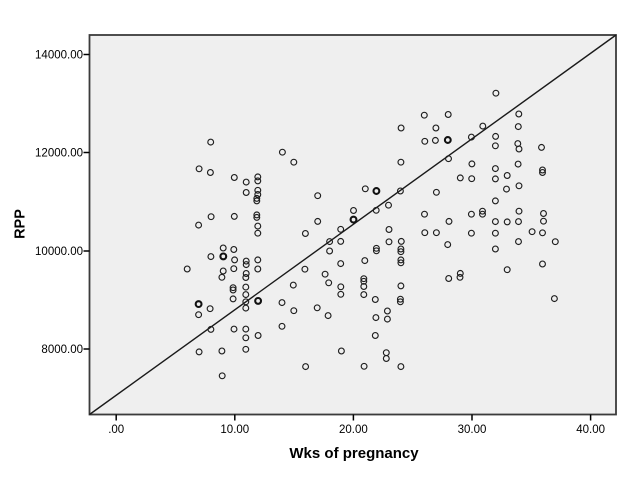 This screenshot has height=491, width=623. Describe the element at coordinates (59, 154) in the screenshot. I see `svg-text: 12000.00` at that location.